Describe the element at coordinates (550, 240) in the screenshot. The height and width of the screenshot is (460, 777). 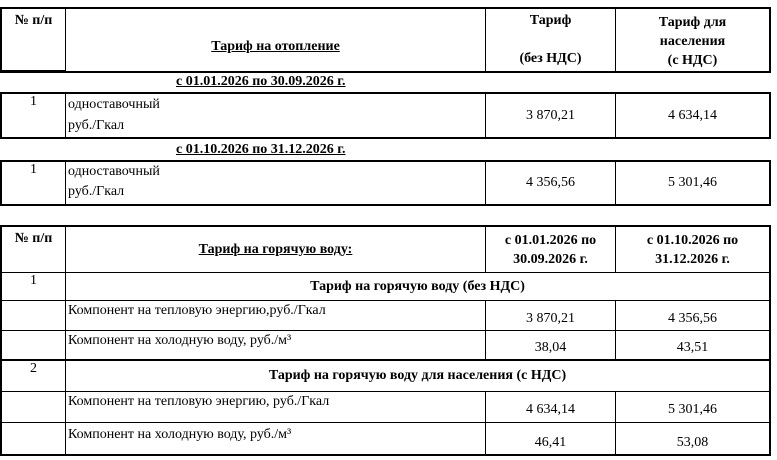
I see `header-period-1-line1: с 01.01.2026 по` at that location.